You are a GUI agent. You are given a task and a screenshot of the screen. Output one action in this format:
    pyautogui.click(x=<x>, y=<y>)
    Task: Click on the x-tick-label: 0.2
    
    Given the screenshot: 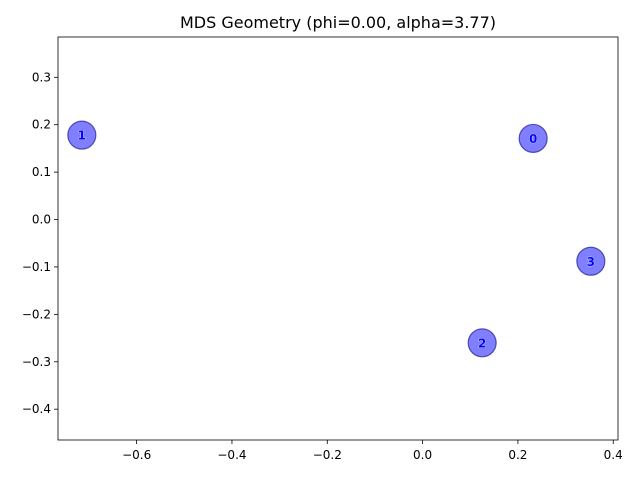 What is the action you would take?
    pyautogui.click(x=517, y=455)
    